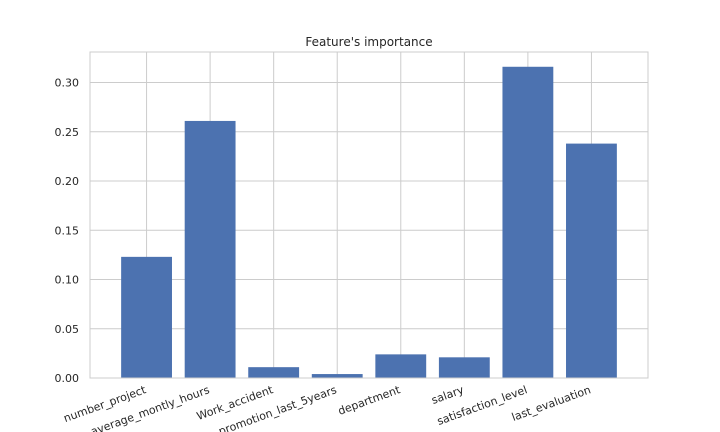 The height and width of the screenshot is (432, 720). Describe the element at coordinates (67, 329) in the screenshot. I see `y-tick-label: 0.05` at that location.